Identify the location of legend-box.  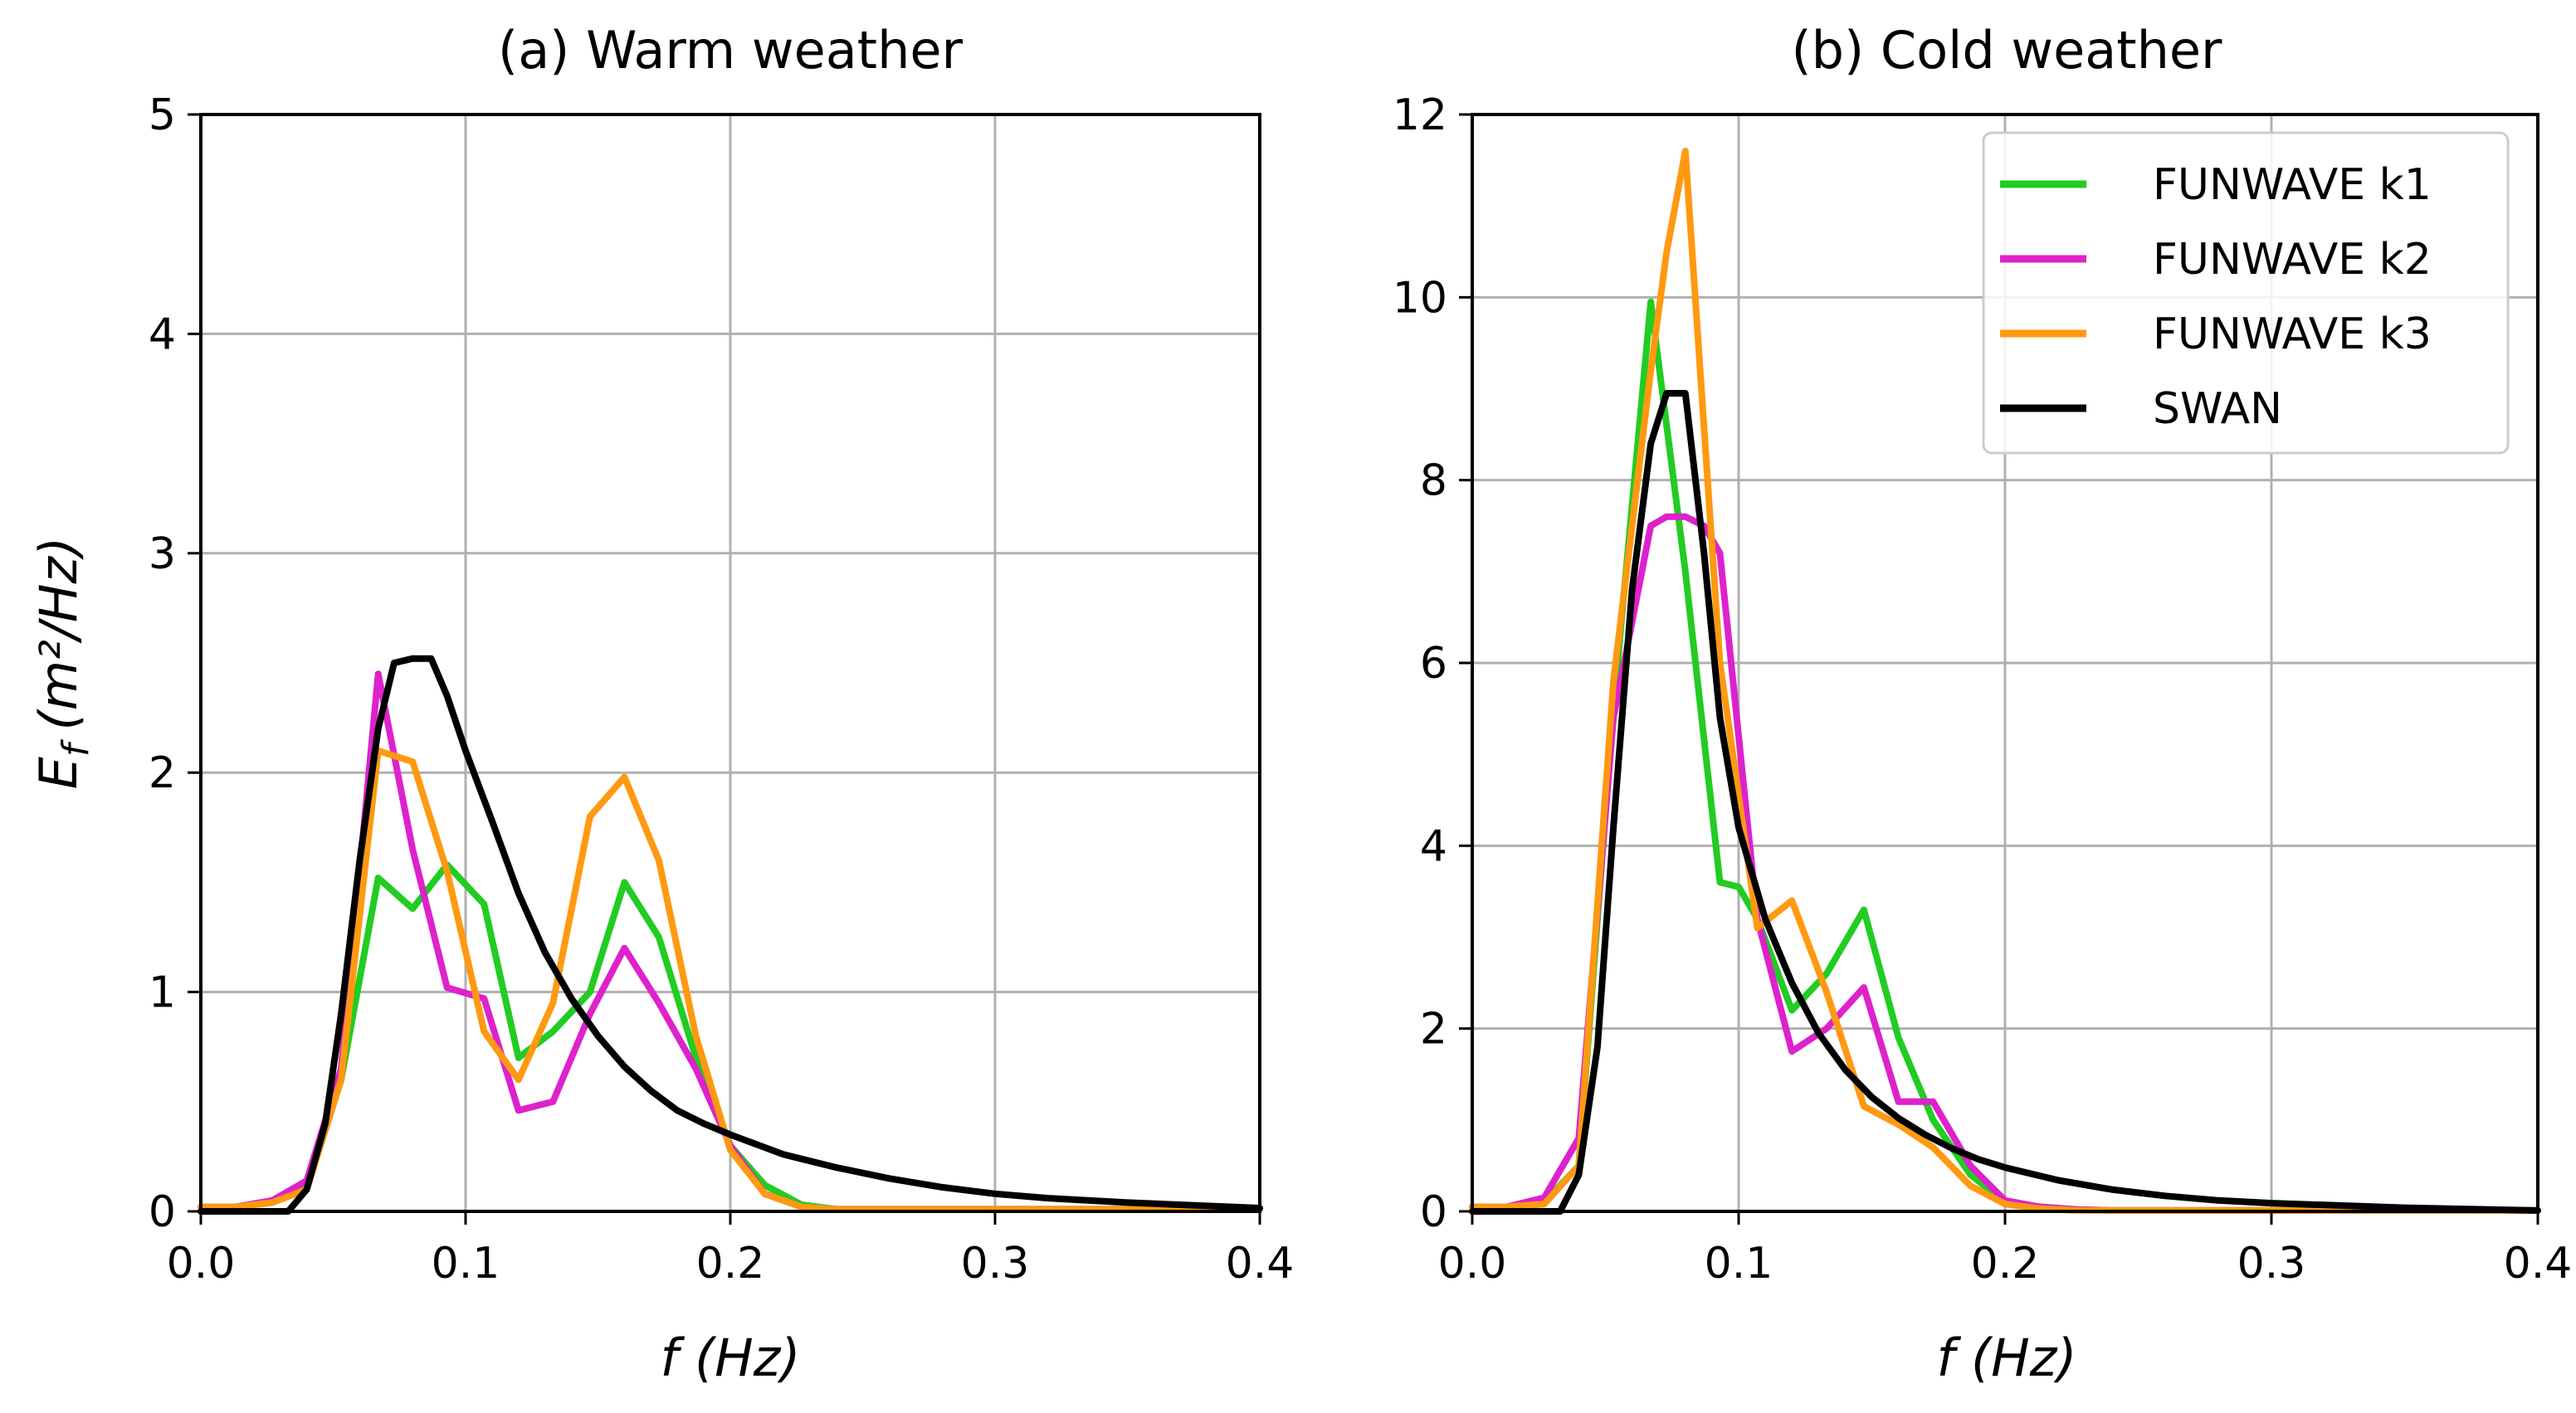
(2246, 293).